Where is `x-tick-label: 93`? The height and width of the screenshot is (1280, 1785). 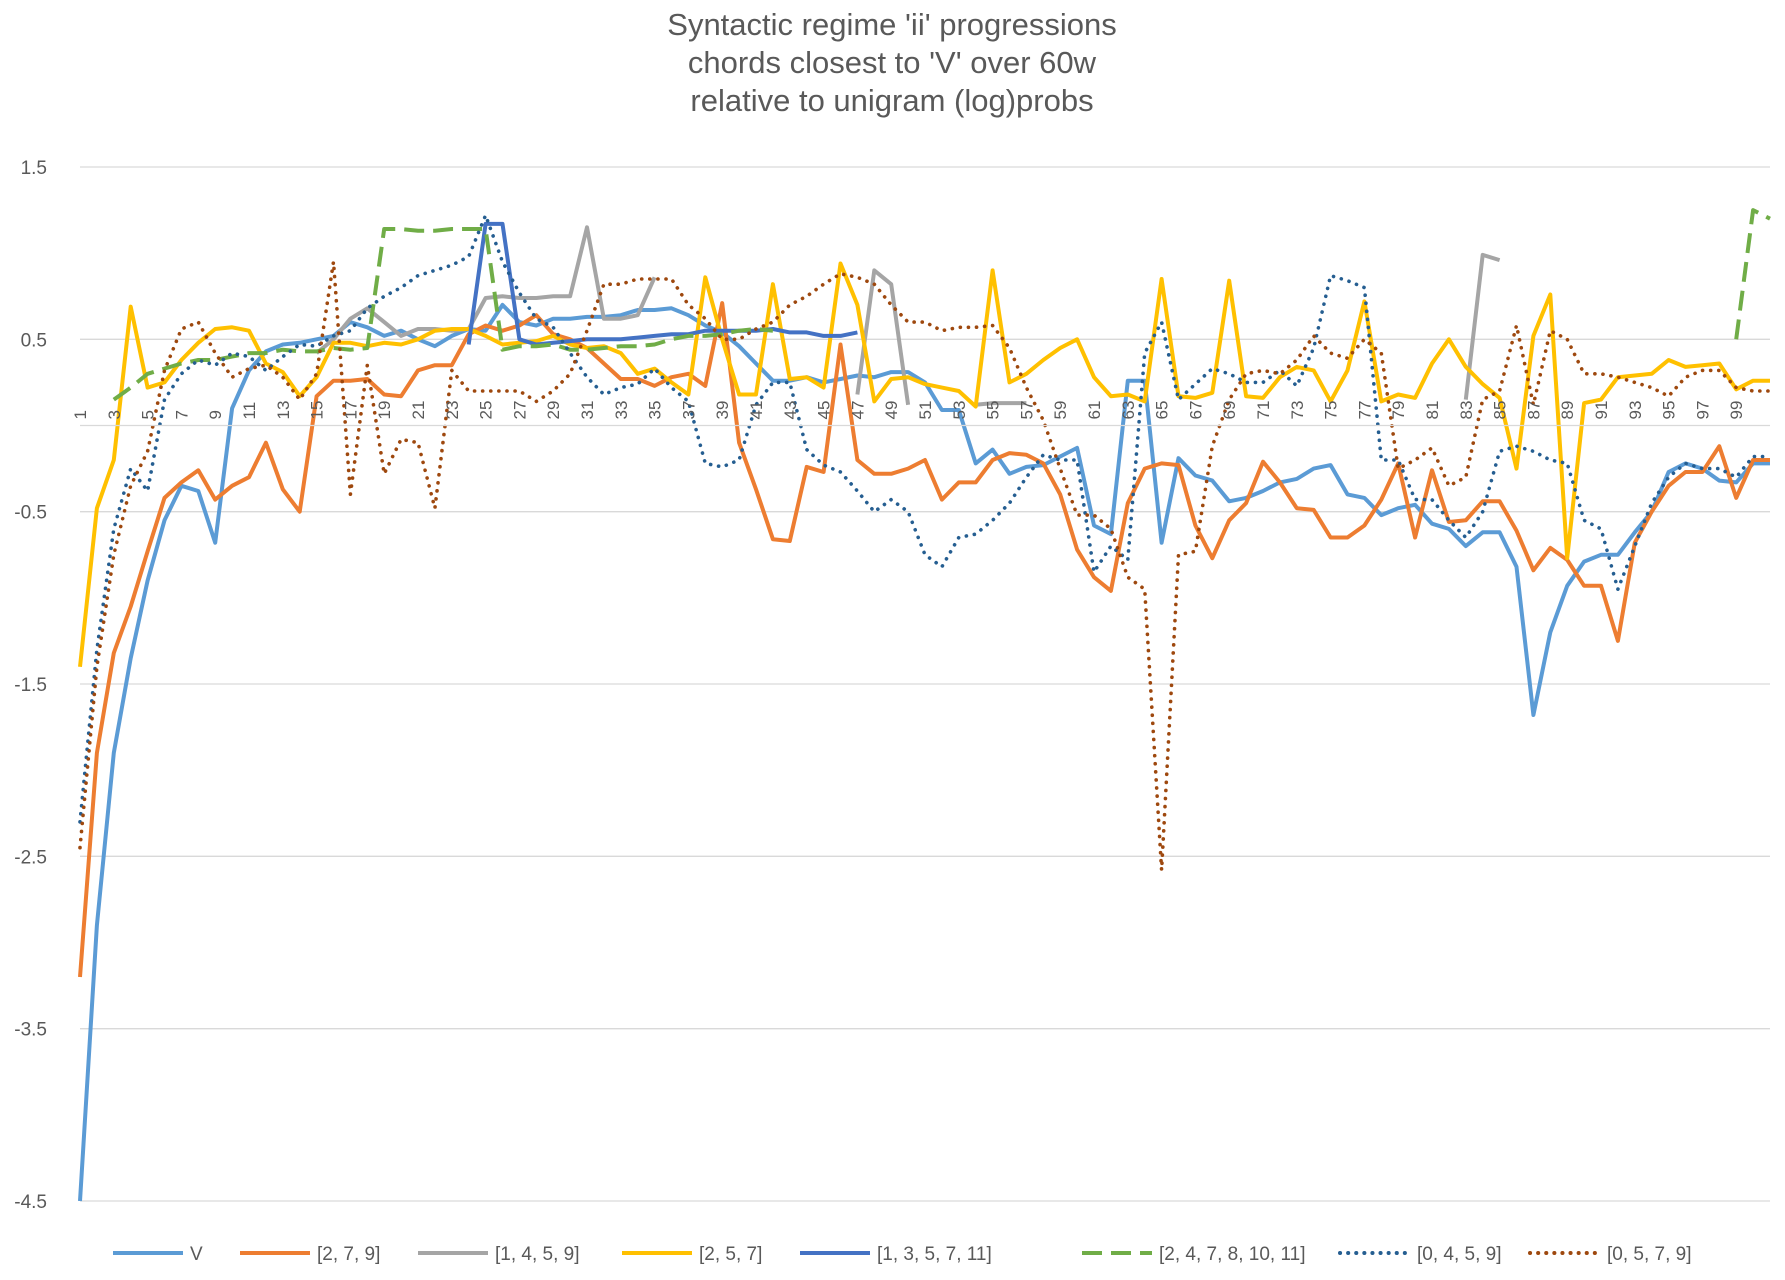 x-tick-label: 93 is located at coordinates (1635, 410).